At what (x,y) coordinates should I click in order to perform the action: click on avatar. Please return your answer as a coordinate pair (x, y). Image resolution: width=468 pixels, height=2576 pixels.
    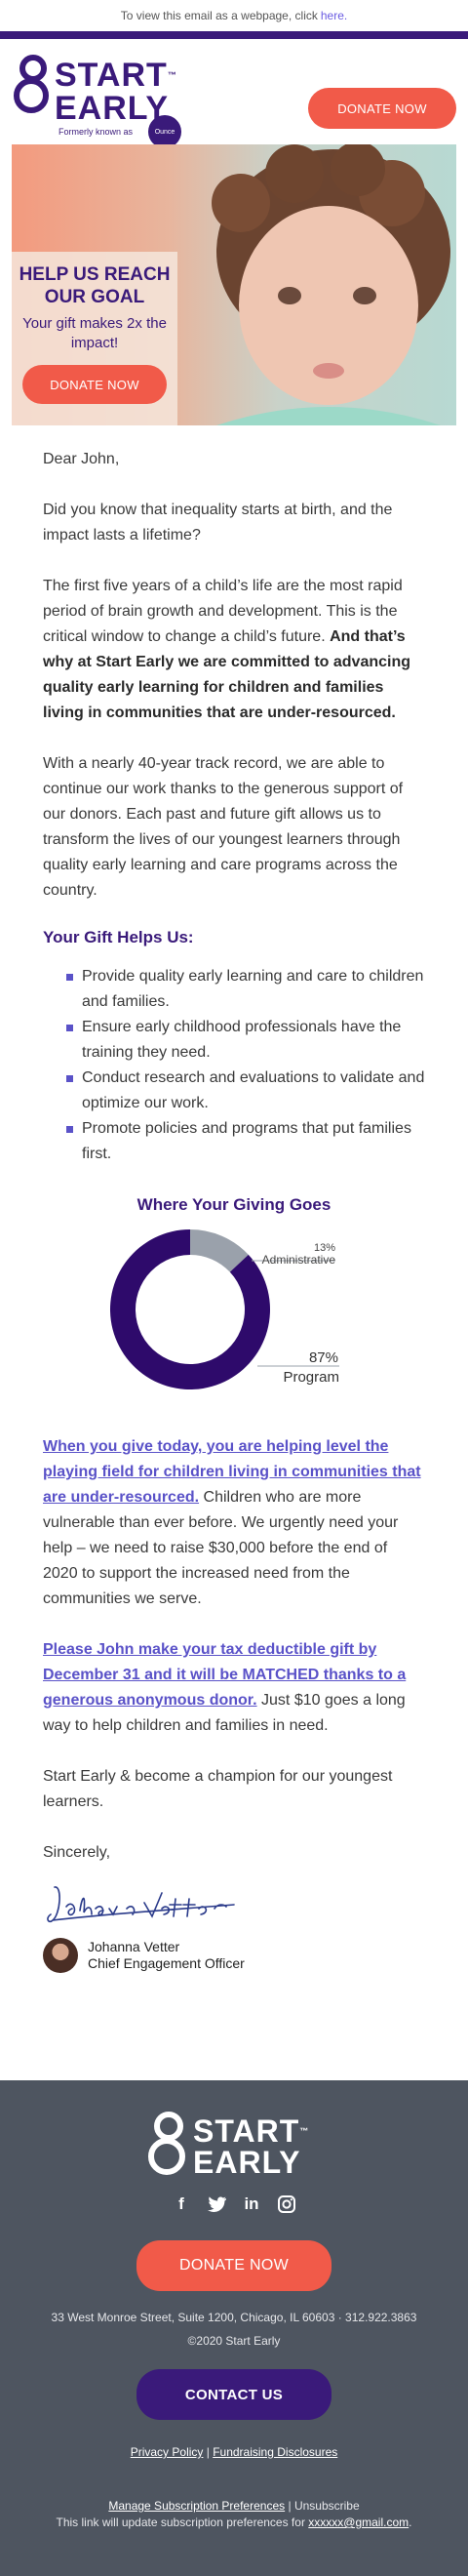
    Looking at the image, I should click on (60, 1955).